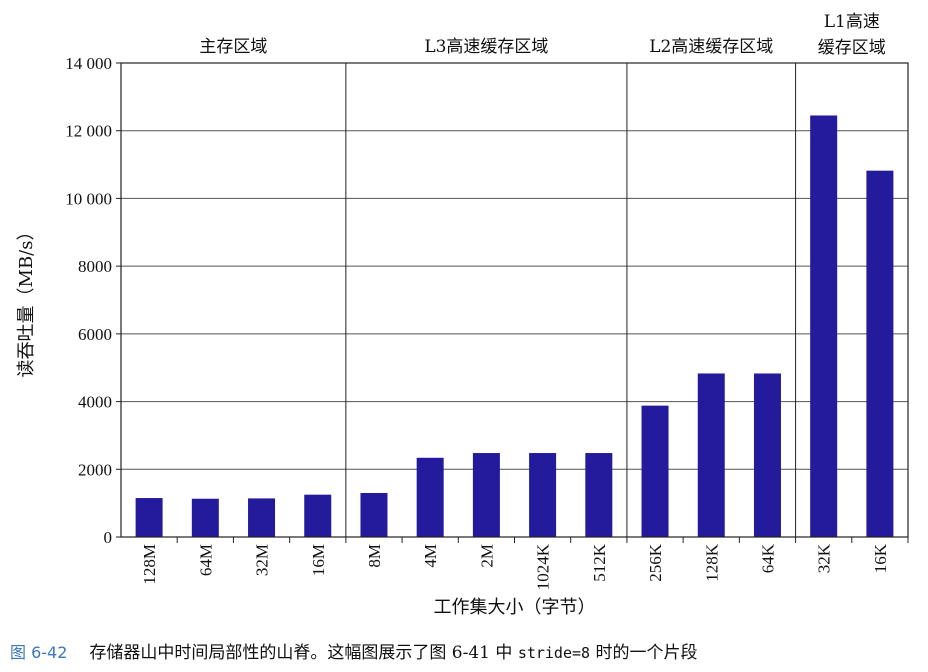 This screenshot has height=672, width=928. Describe the element at coordinates (88, 131) in the screenshot. I see `y-tick-label: 12 000` at that location.